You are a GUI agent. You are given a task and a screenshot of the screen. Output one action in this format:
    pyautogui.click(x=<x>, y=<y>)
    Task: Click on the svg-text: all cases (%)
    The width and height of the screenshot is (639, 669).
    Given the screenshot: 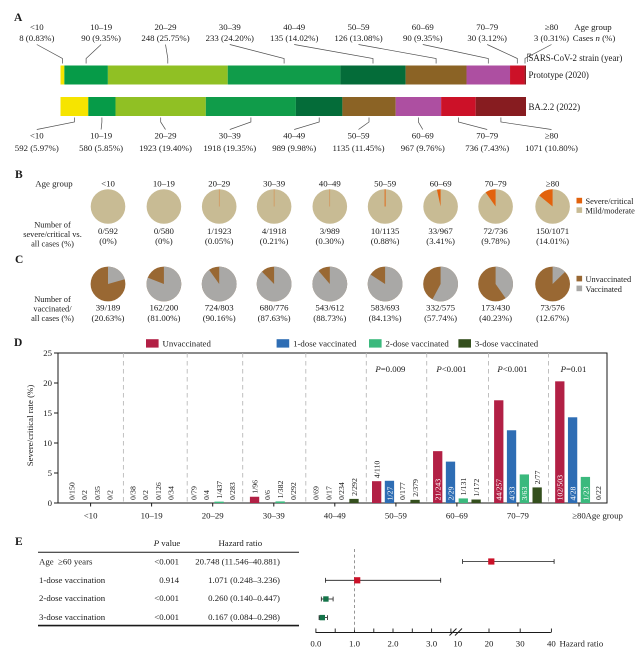 What is the action you would take?
    pyautogui.click(x=52, y=244)
    